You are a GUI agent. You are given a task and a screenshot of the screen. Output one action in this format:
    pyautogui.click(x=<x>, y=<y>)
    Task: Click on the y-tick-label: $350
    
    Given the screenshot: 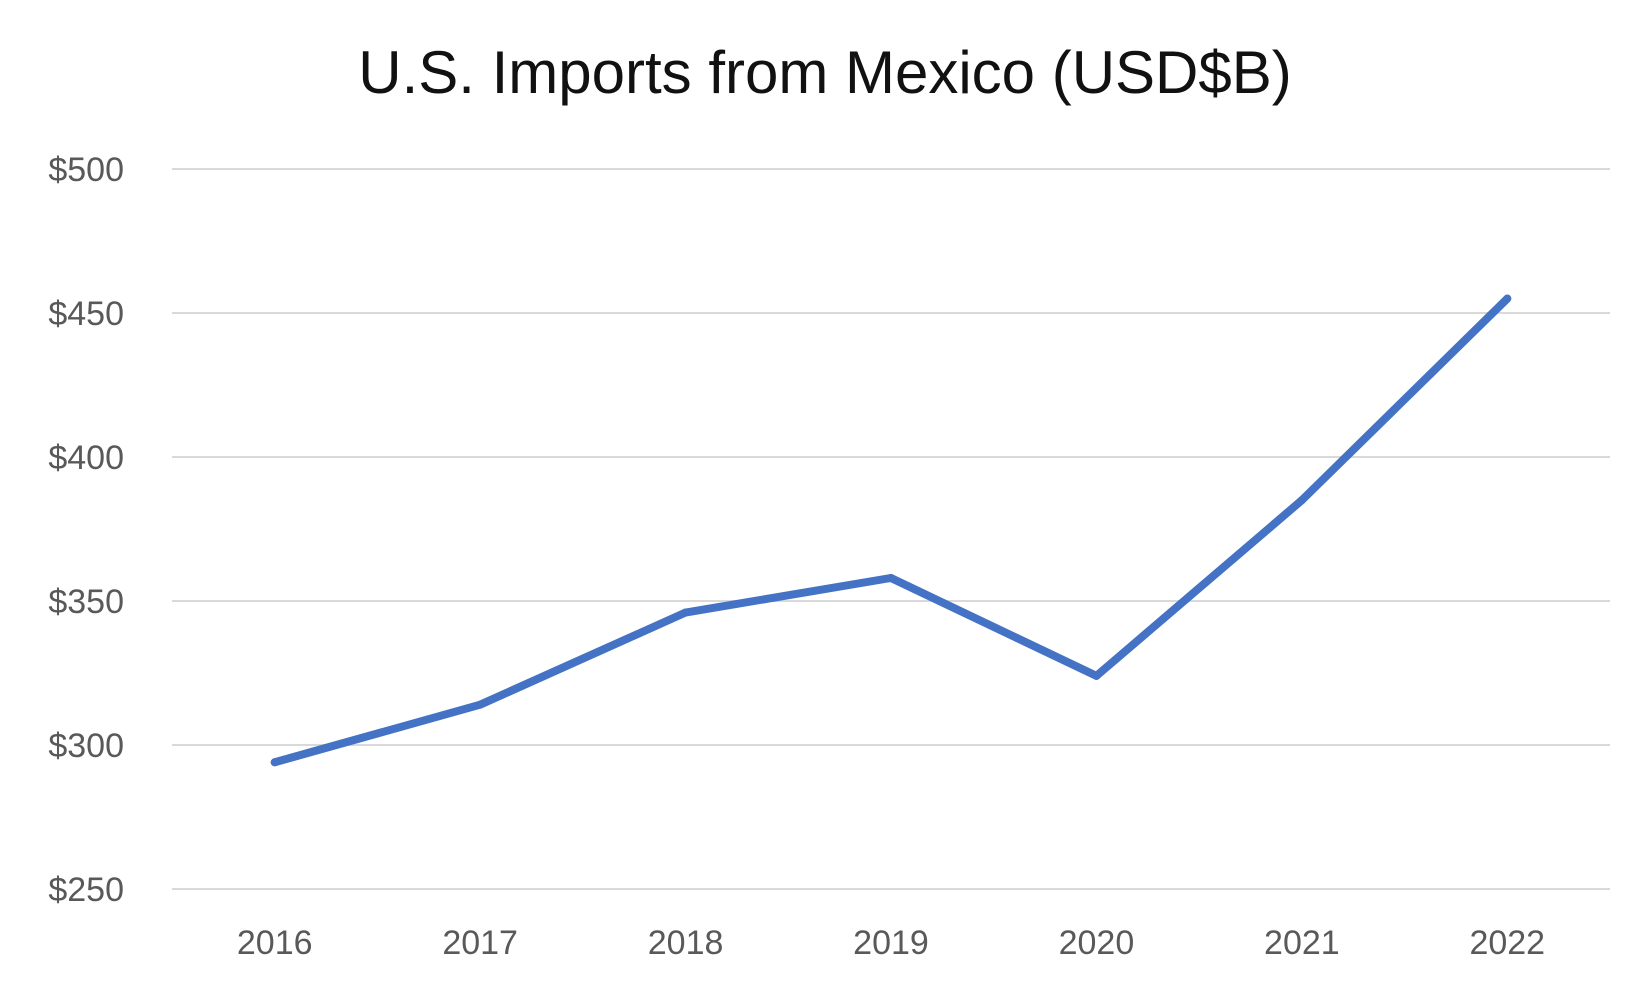 What is the action you would take?
    pyautogui.click(x=86, y=602)
    